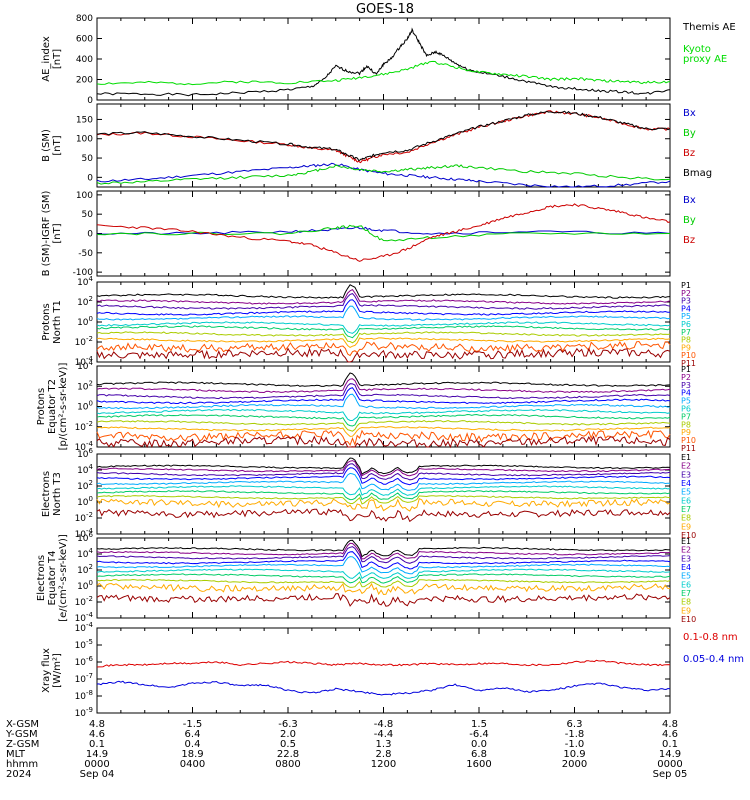  I want to click on ephemeris-value: 14.9, so click(97, 754).